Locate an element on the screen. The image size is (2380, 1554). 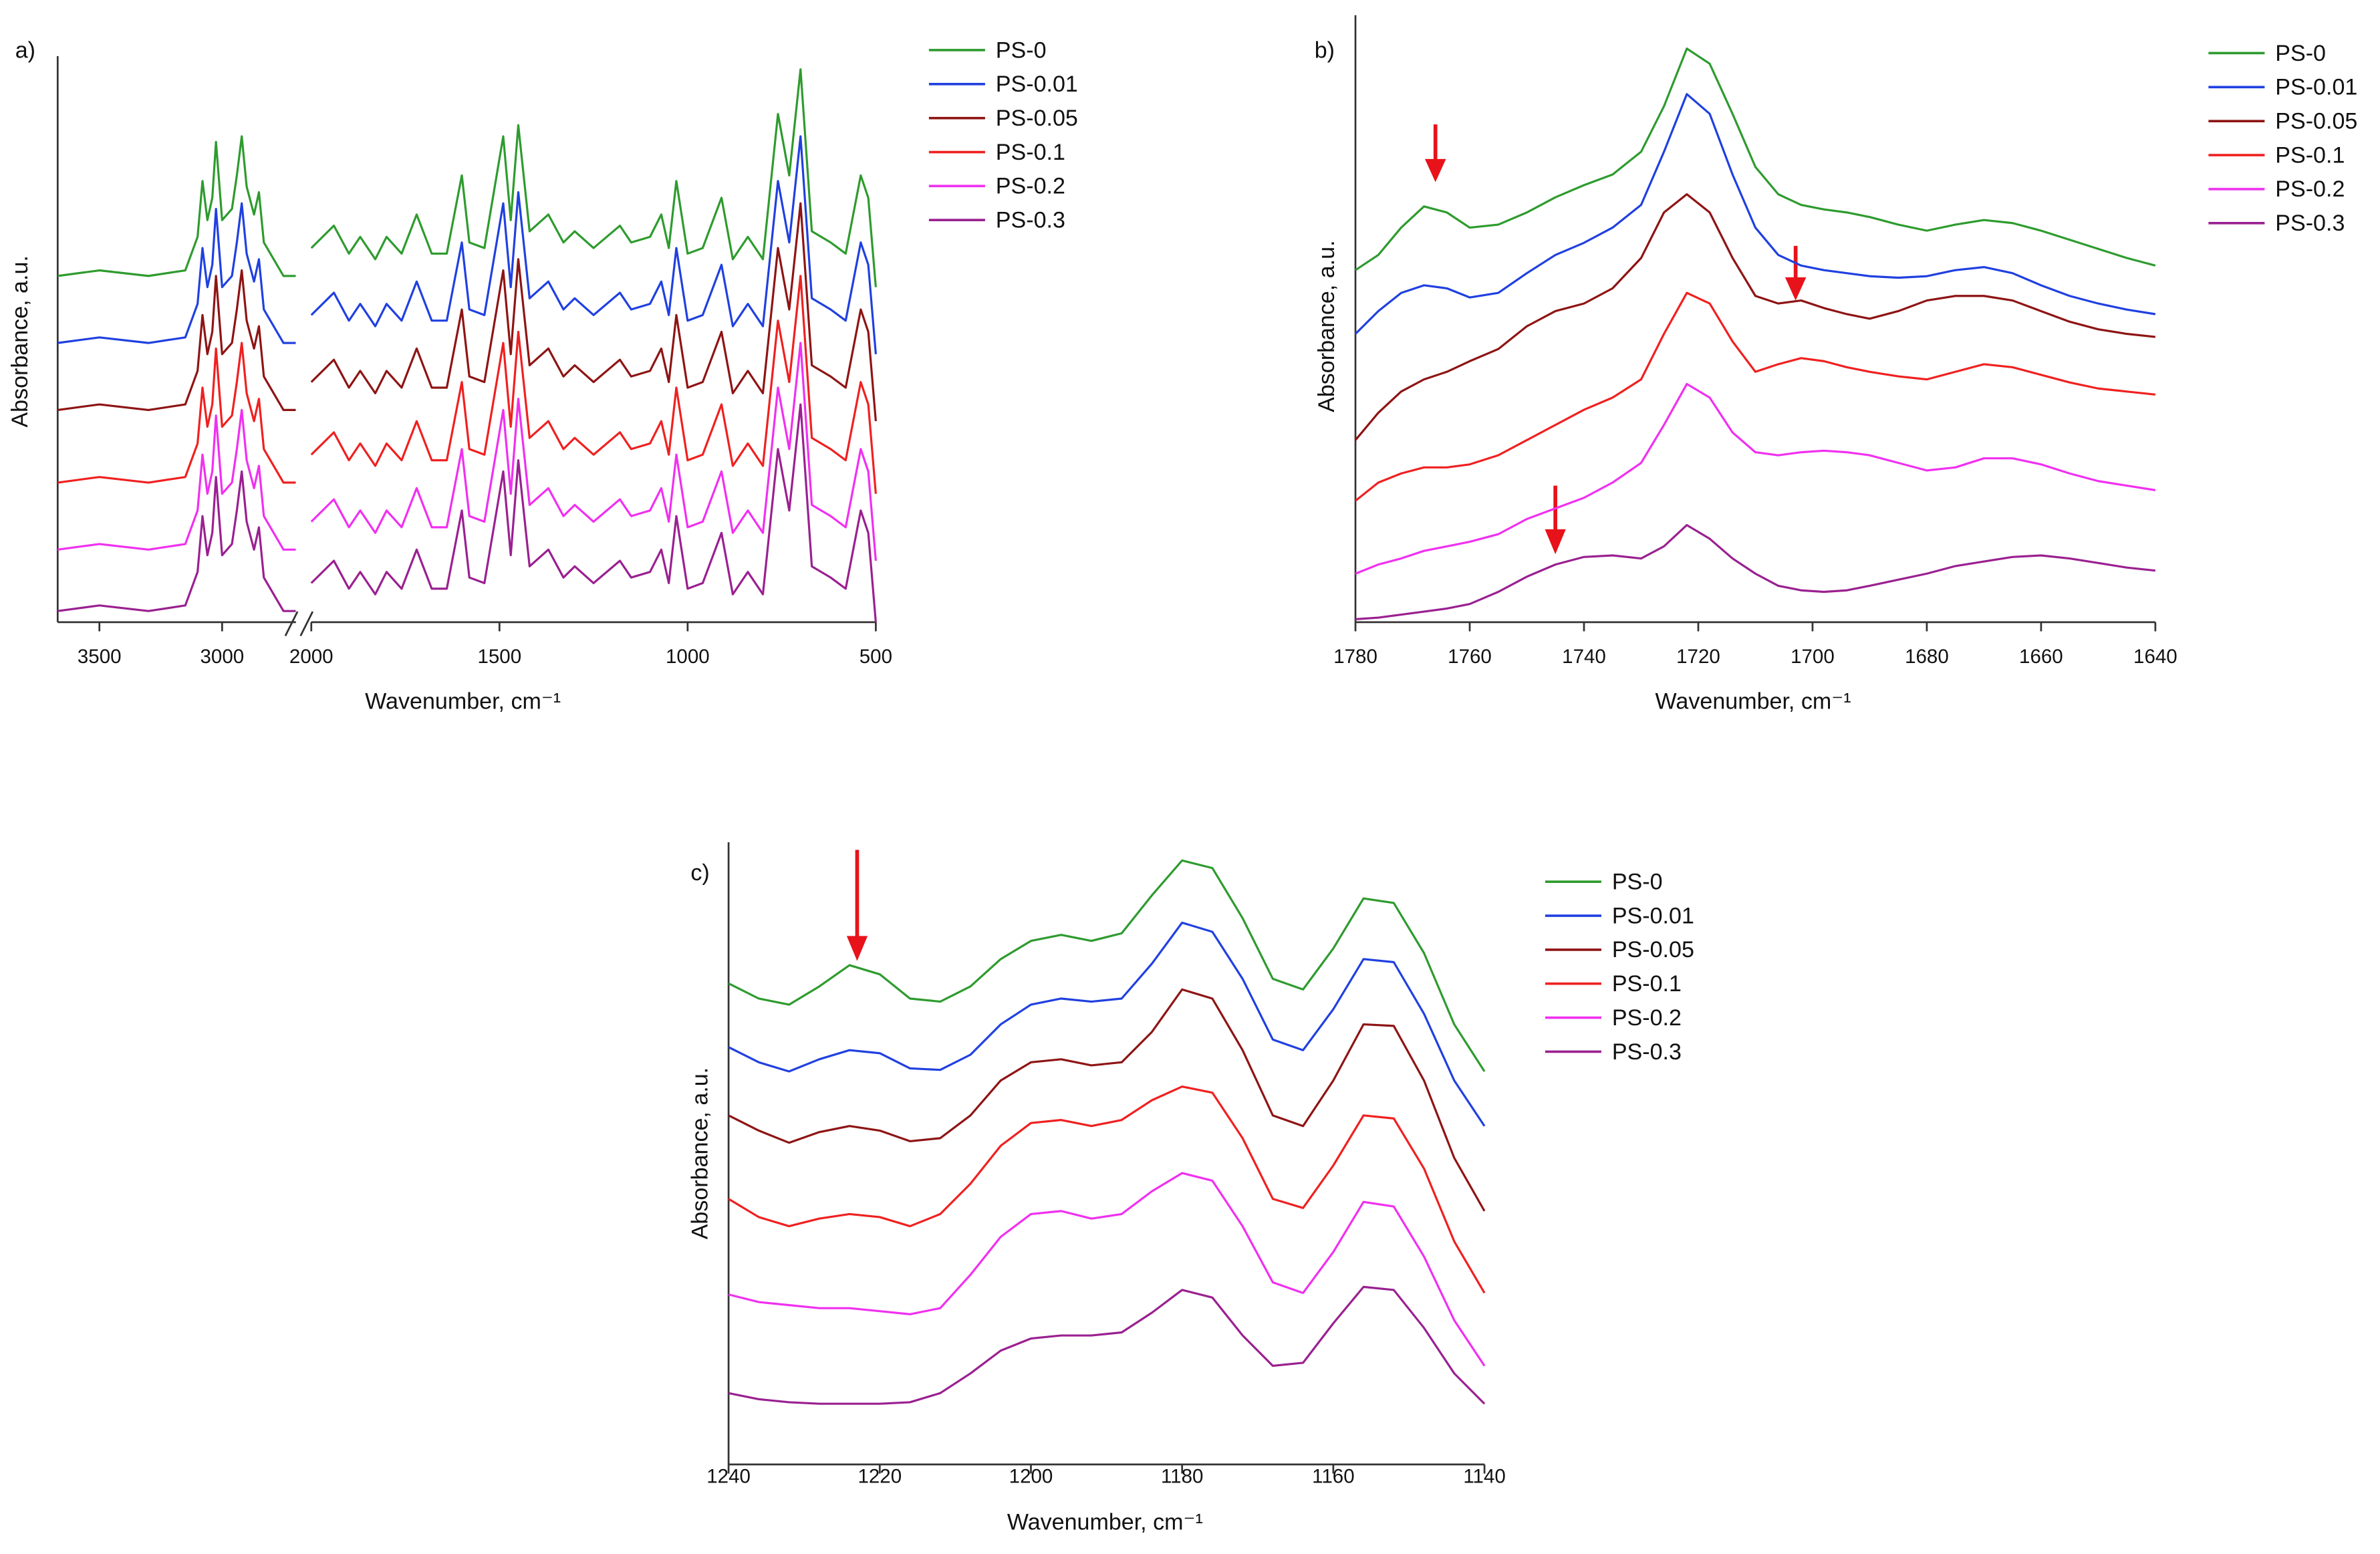
panel-label: b) is located at coordinates (1325, 50).